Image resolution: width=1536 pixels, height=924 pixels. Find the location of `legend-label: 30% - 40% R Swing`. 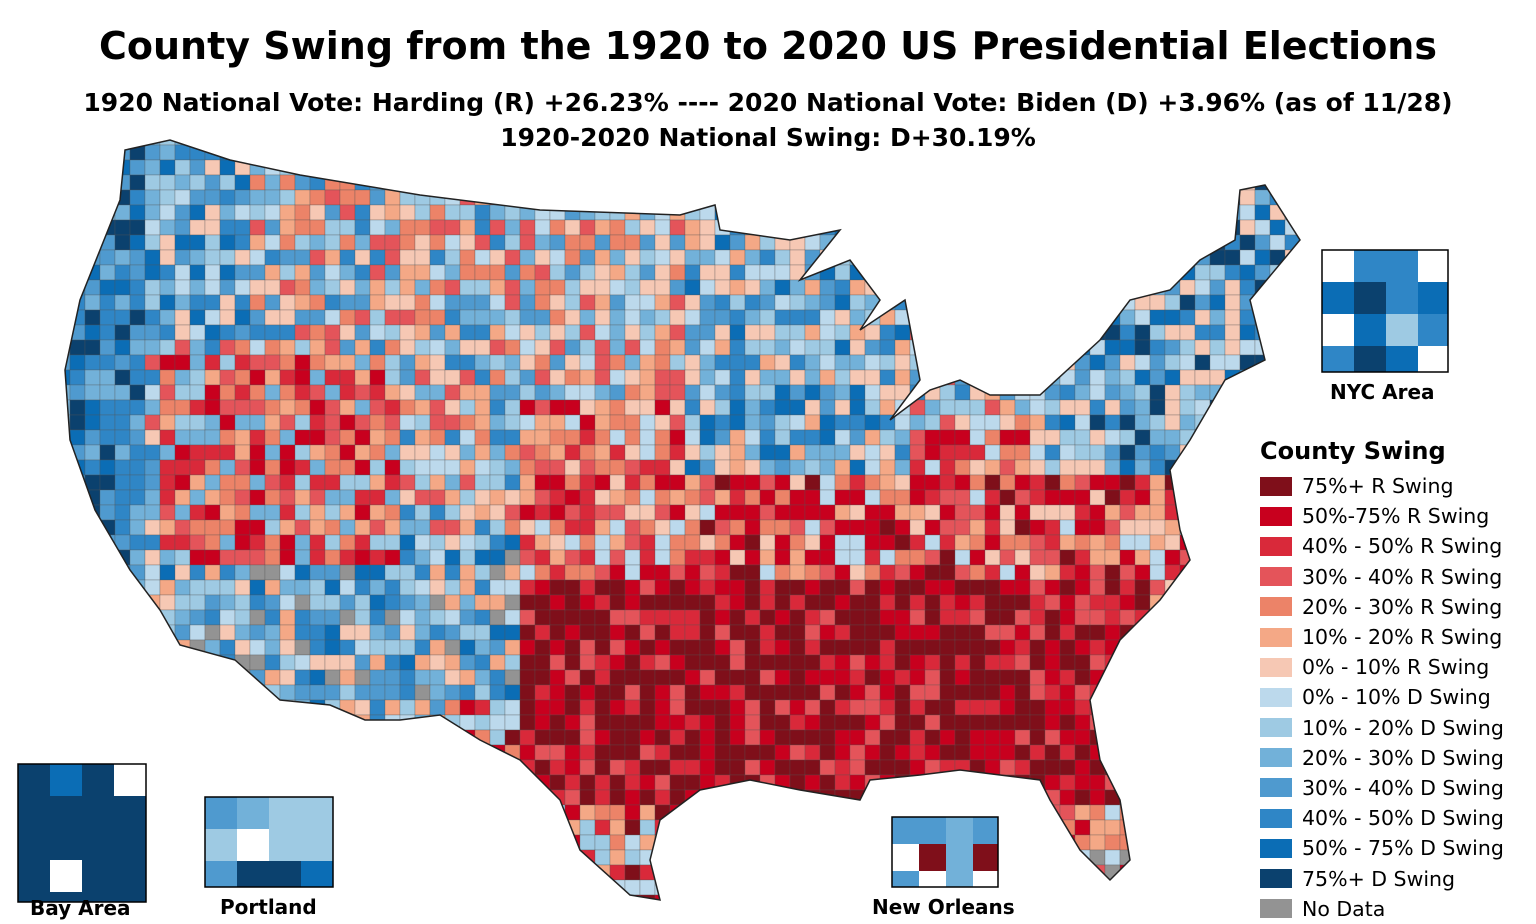

legend-label: 30% - 40% R Swing is located at coordinates (1402, 576).